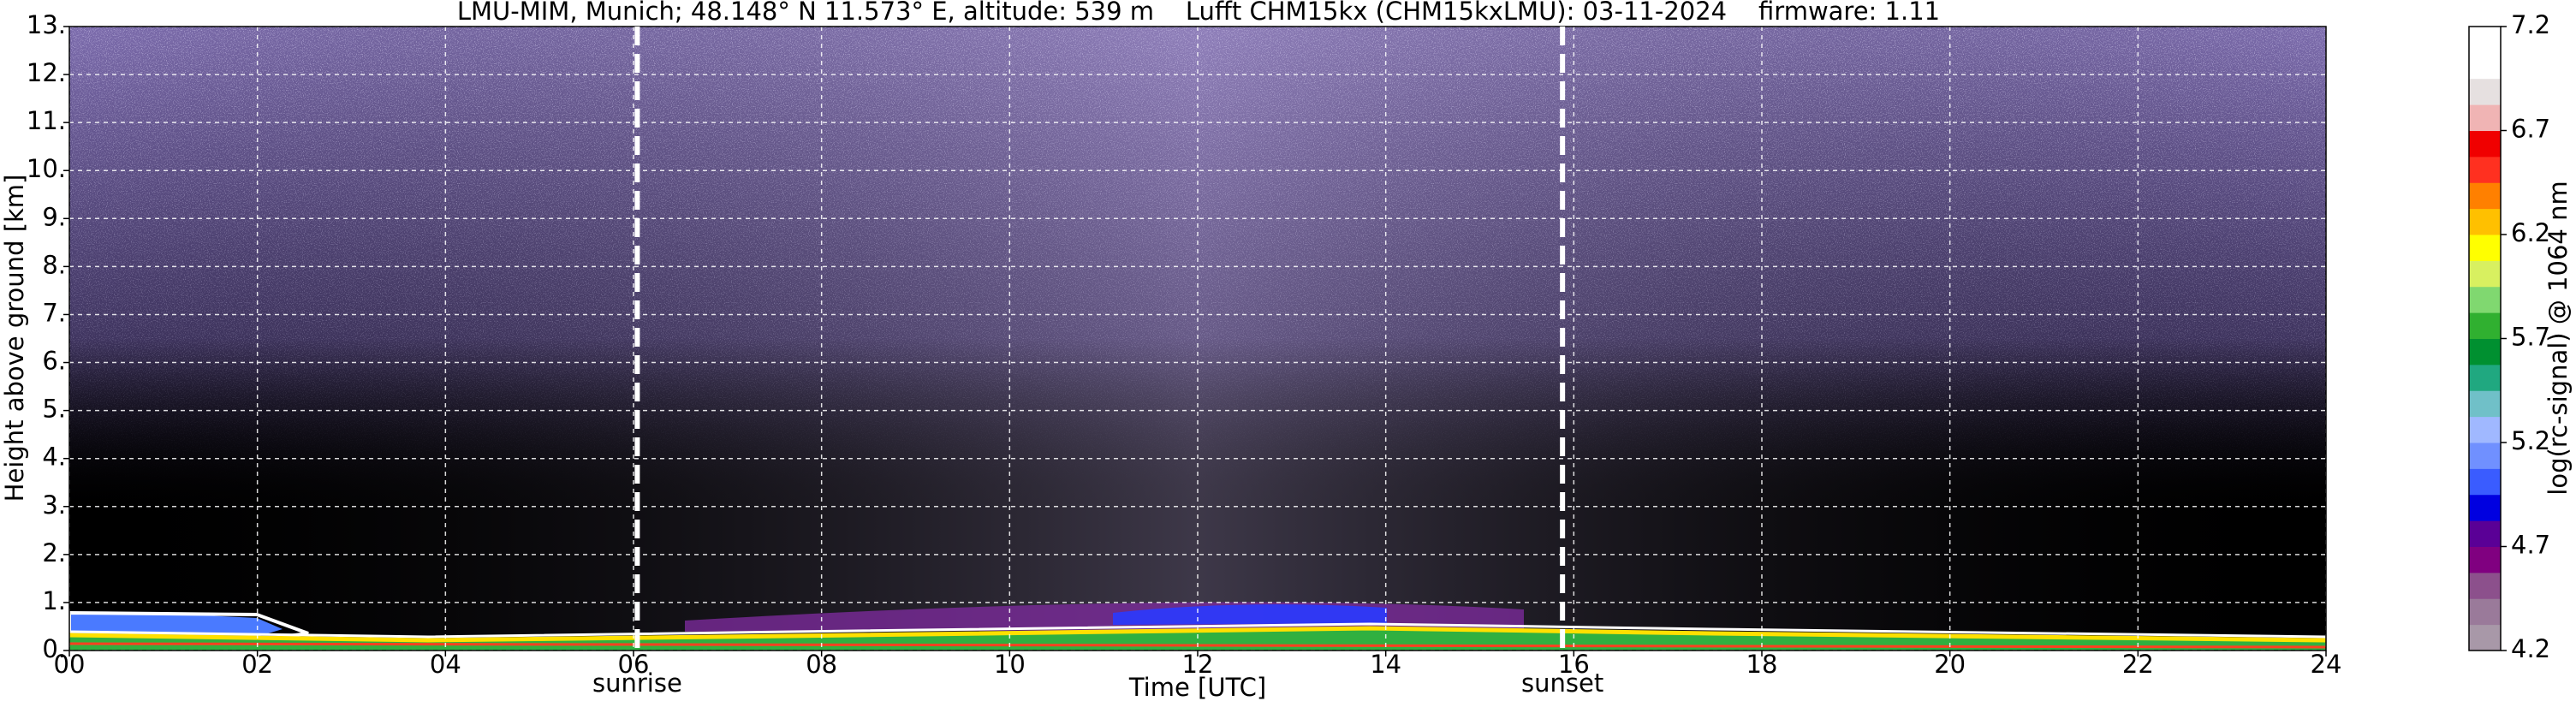  What do you see at coordinates (54, 648) in the screenshot?
I see `y-tick-label: 0.` at bounding box center [54, 648].